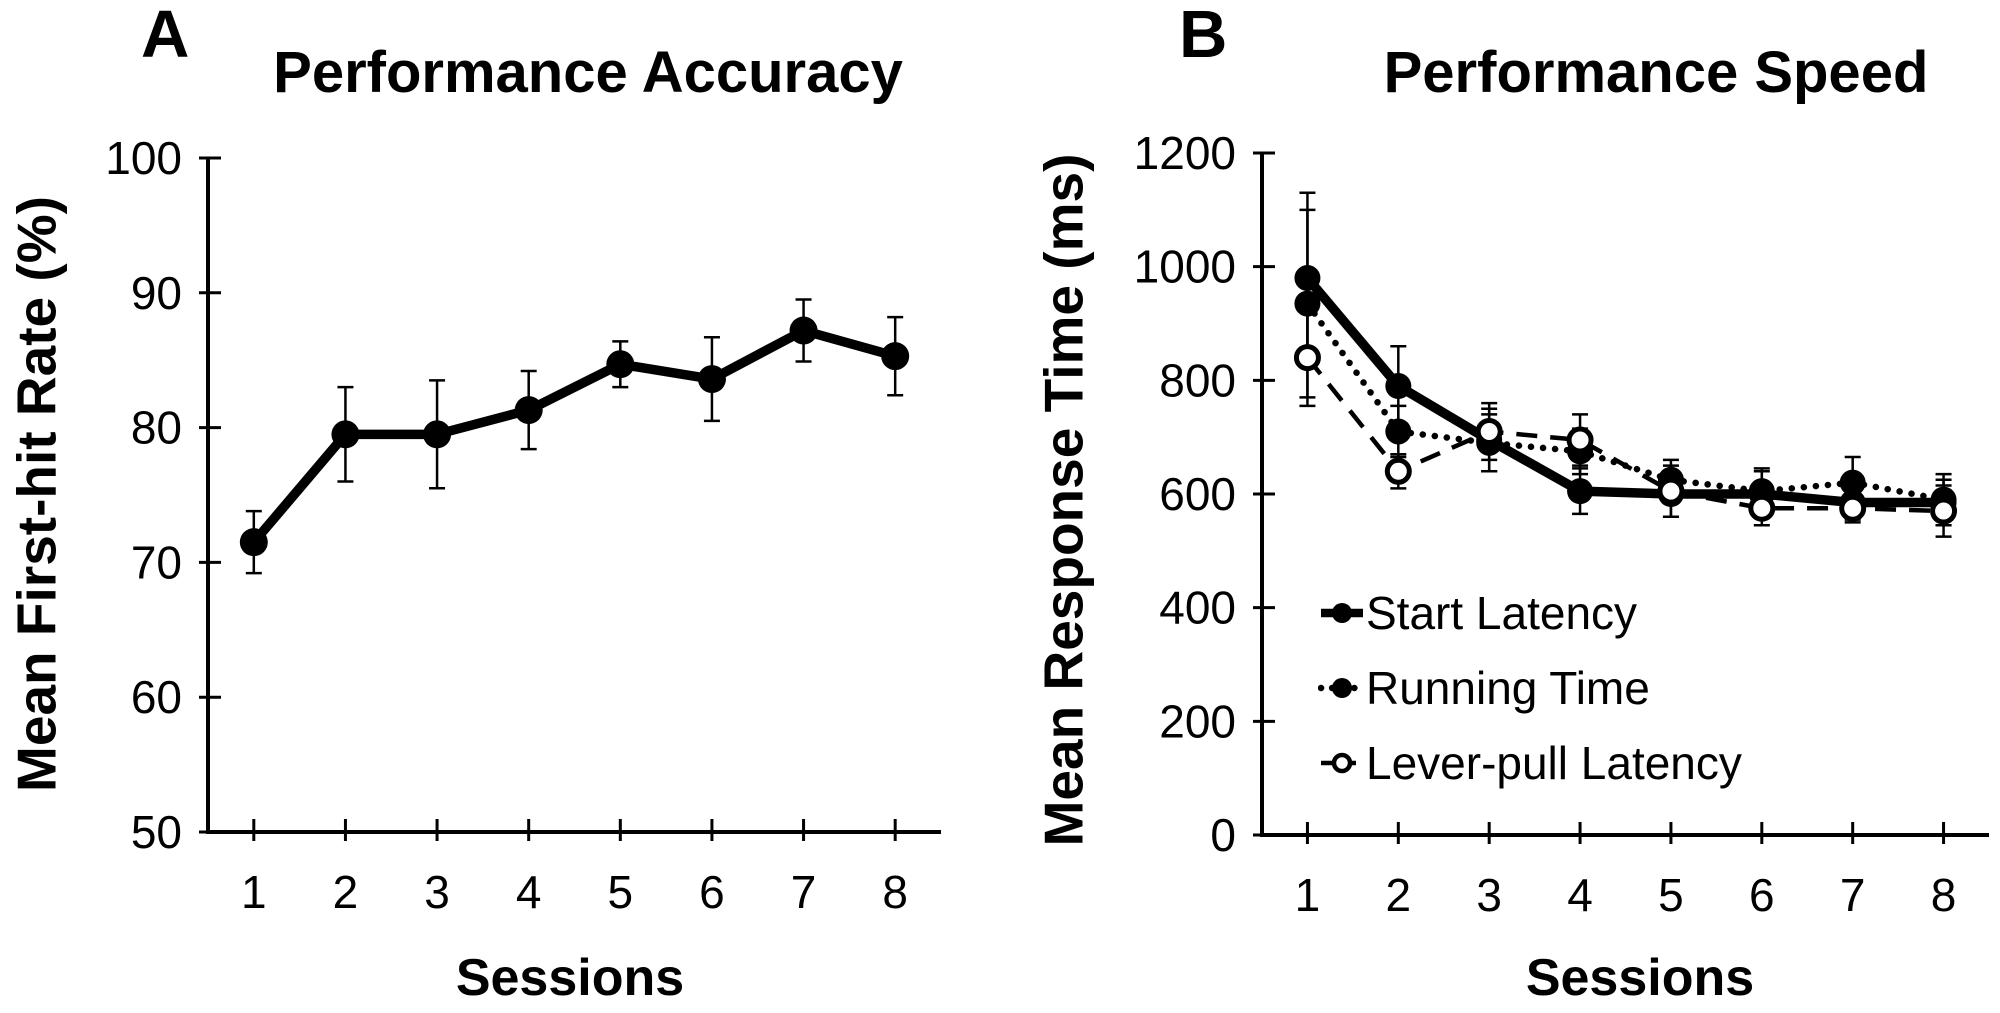 The width and height of the screenshot is (2000, 1013). What do you see at coordinates (143, 158) in the screenshot?
I see `y-tick-label: 100` at bounding box center [143, 158].